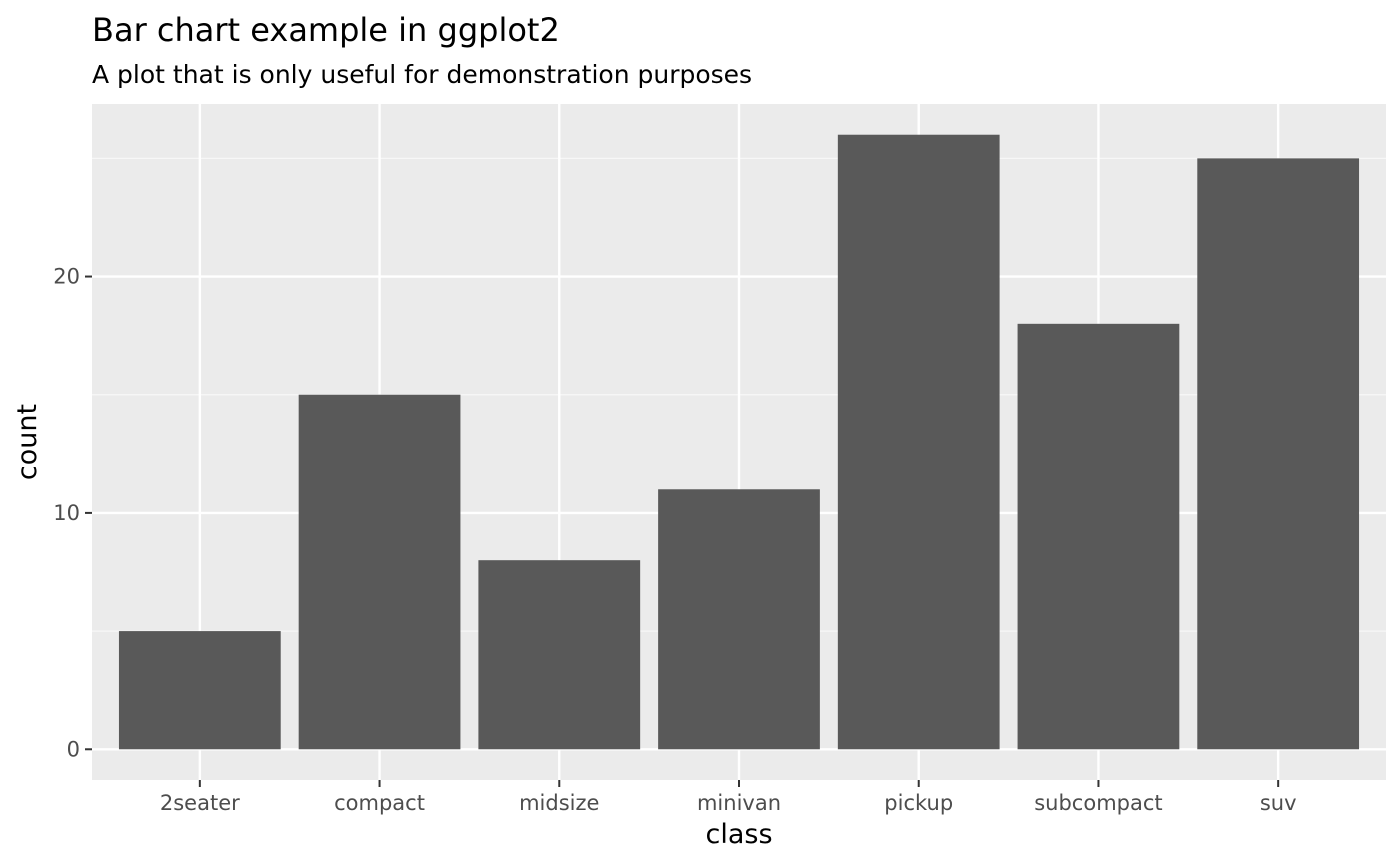 Image resolution: width=1400 pixels, height=865 pixels. Describe the element at coordinates (379, 803) in the screenshot. I see `x-tick-label: compact` at that location.